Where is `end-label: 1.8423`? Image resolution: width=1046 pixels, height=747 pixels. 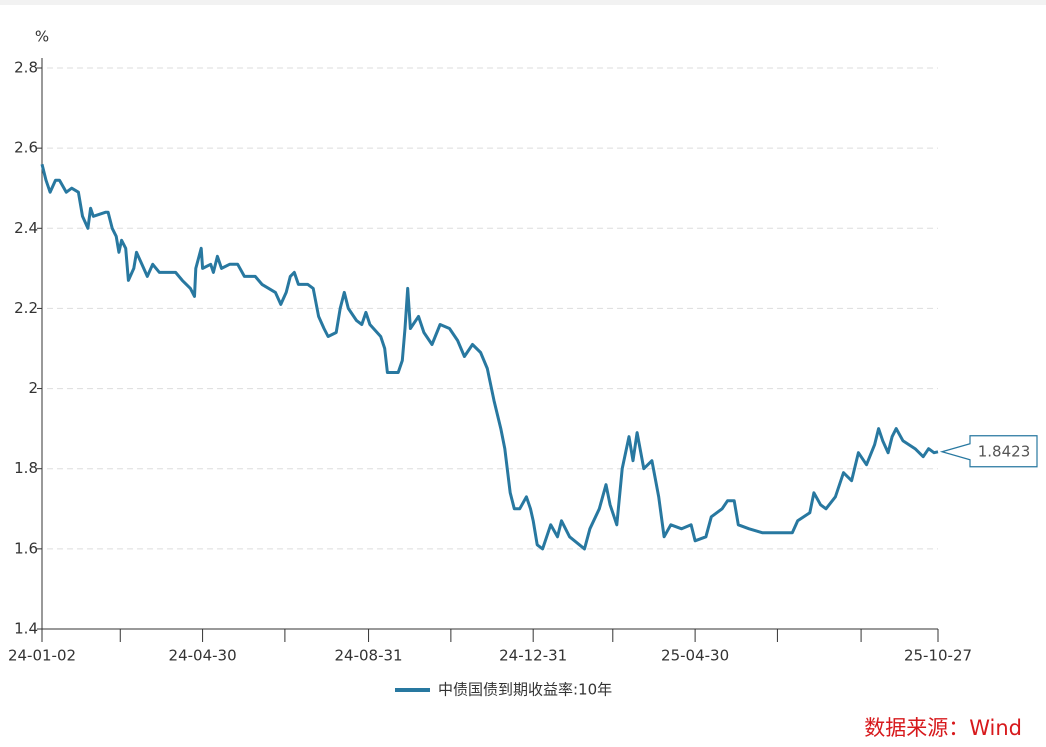
end-label: 1.8423 is located at coordinates (1004, 451).